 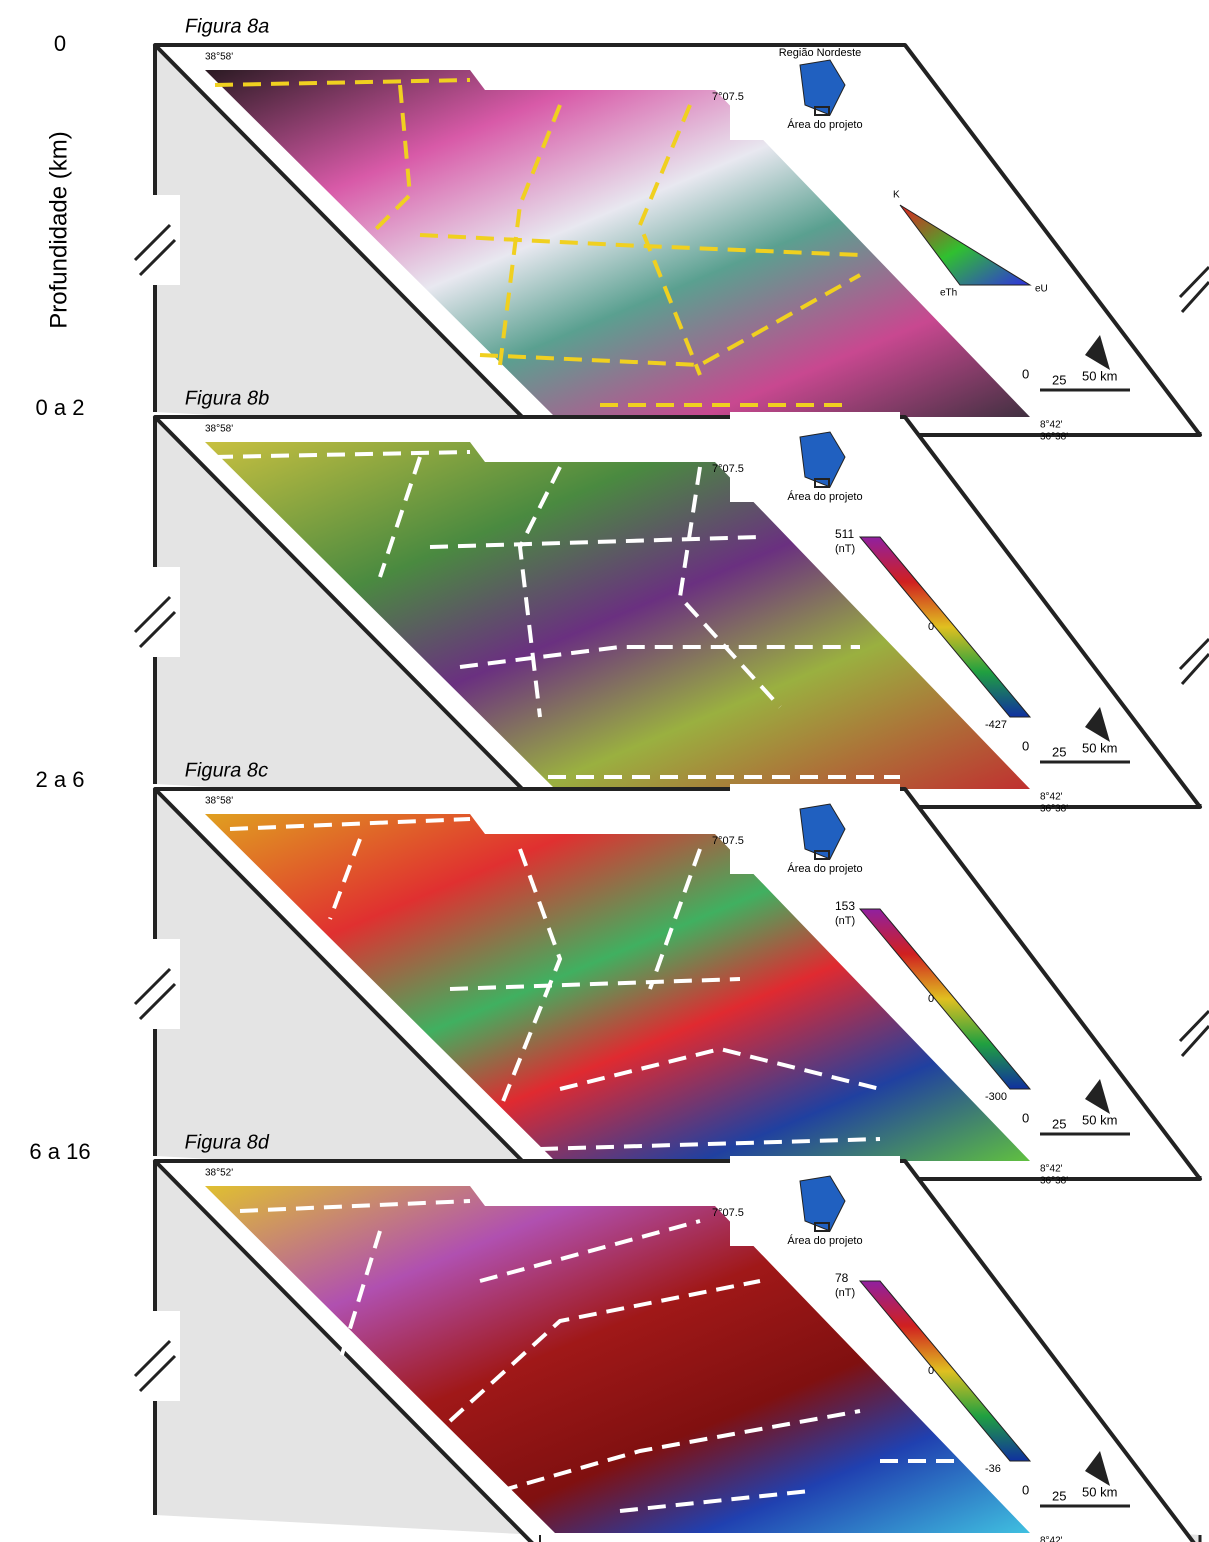 I want to click on panel-title: Figura 8a, so click(x=227, y=26).